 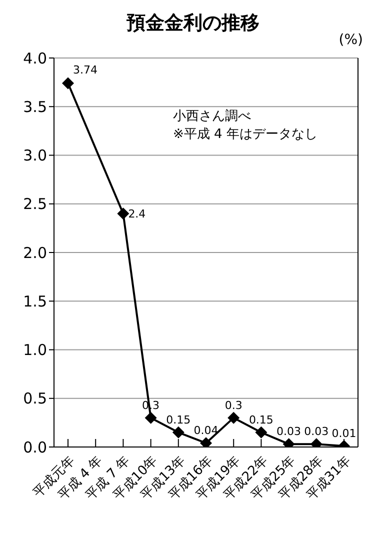 What do you see at coordinates (35, 107) in the screenshot?
I see `y-tick-label: 3.5` at bounding box center [35, 107].